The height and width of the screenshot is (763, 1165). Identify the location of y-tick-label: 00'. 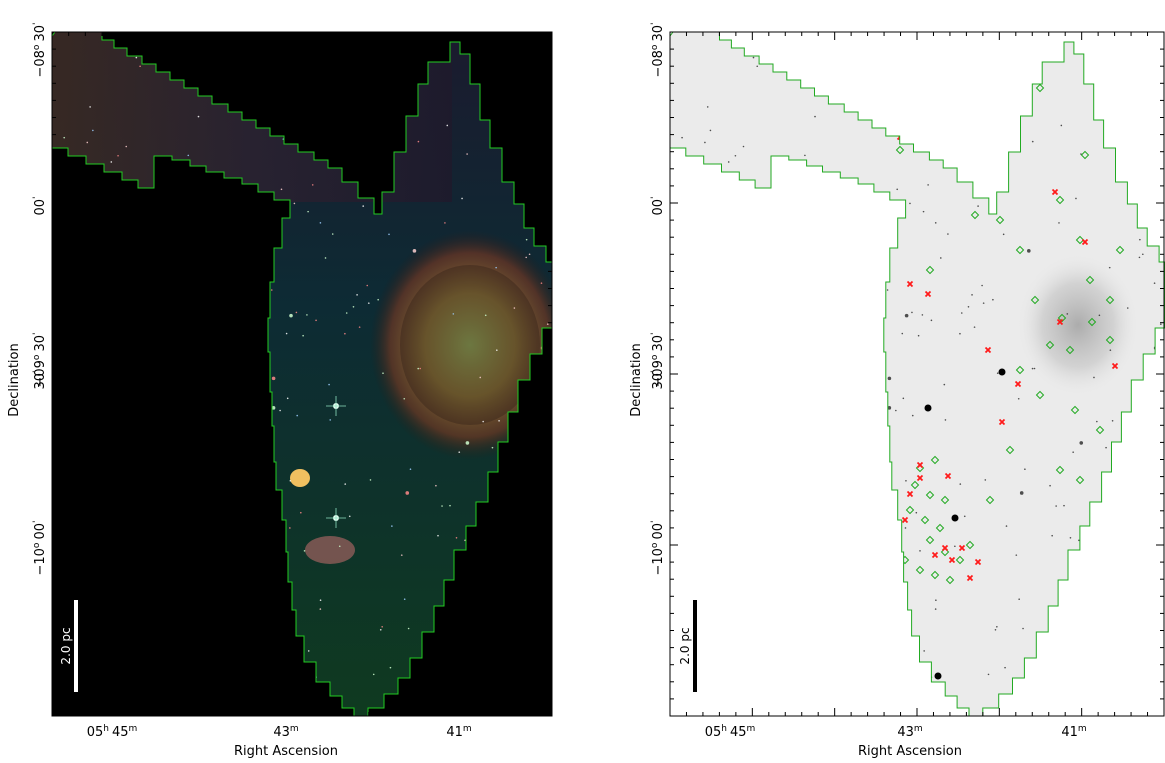
(40, 205).